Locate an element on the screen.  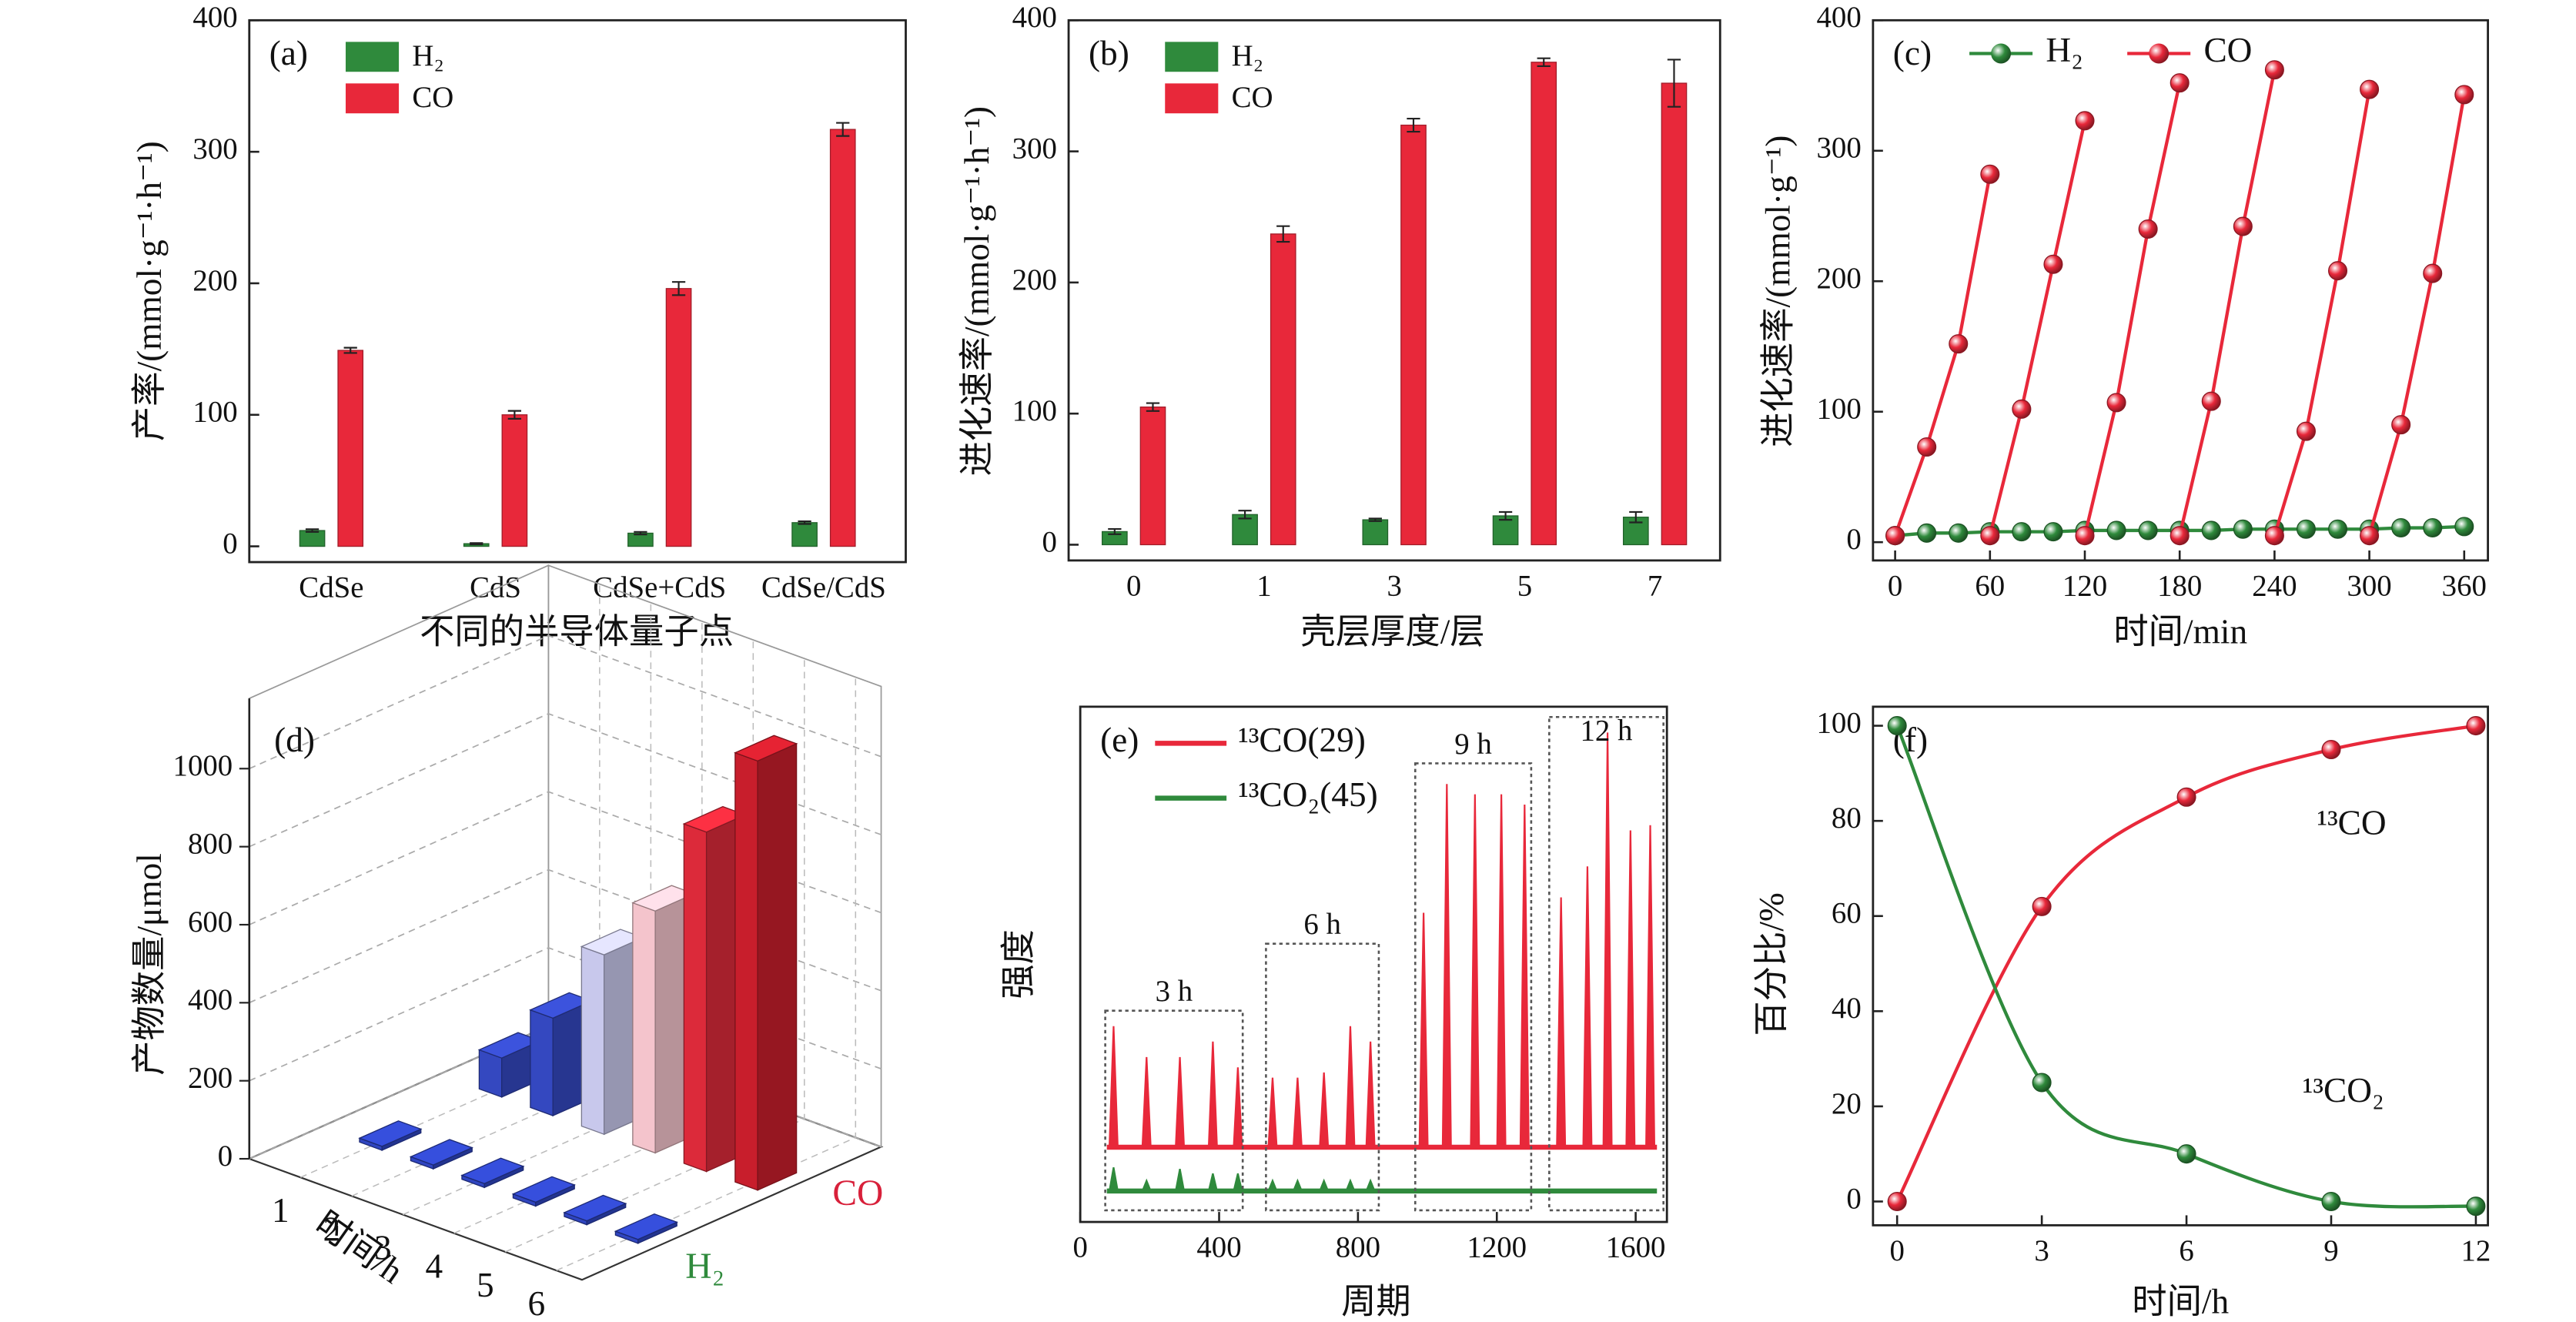
panel-label: (a) is located at coordinates (289, 53).